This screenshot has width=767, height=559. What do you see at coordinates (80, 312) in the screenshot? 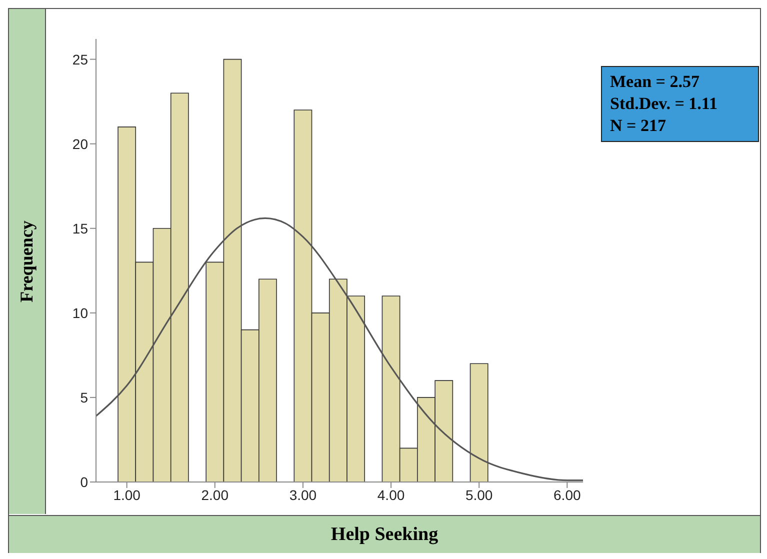
I see `y-tick-label: 10` at bounding box center [80, 312].